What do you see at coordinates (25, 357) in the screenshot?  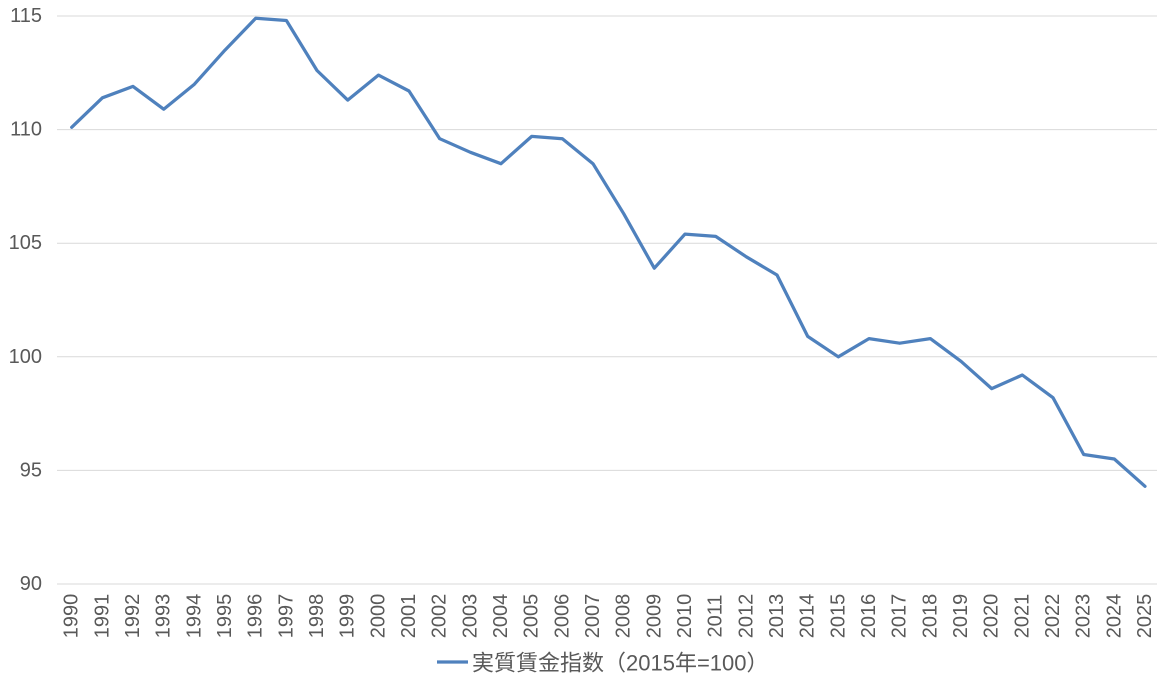 I see `y-tick-label: 100` at bounding box center [25, 357].